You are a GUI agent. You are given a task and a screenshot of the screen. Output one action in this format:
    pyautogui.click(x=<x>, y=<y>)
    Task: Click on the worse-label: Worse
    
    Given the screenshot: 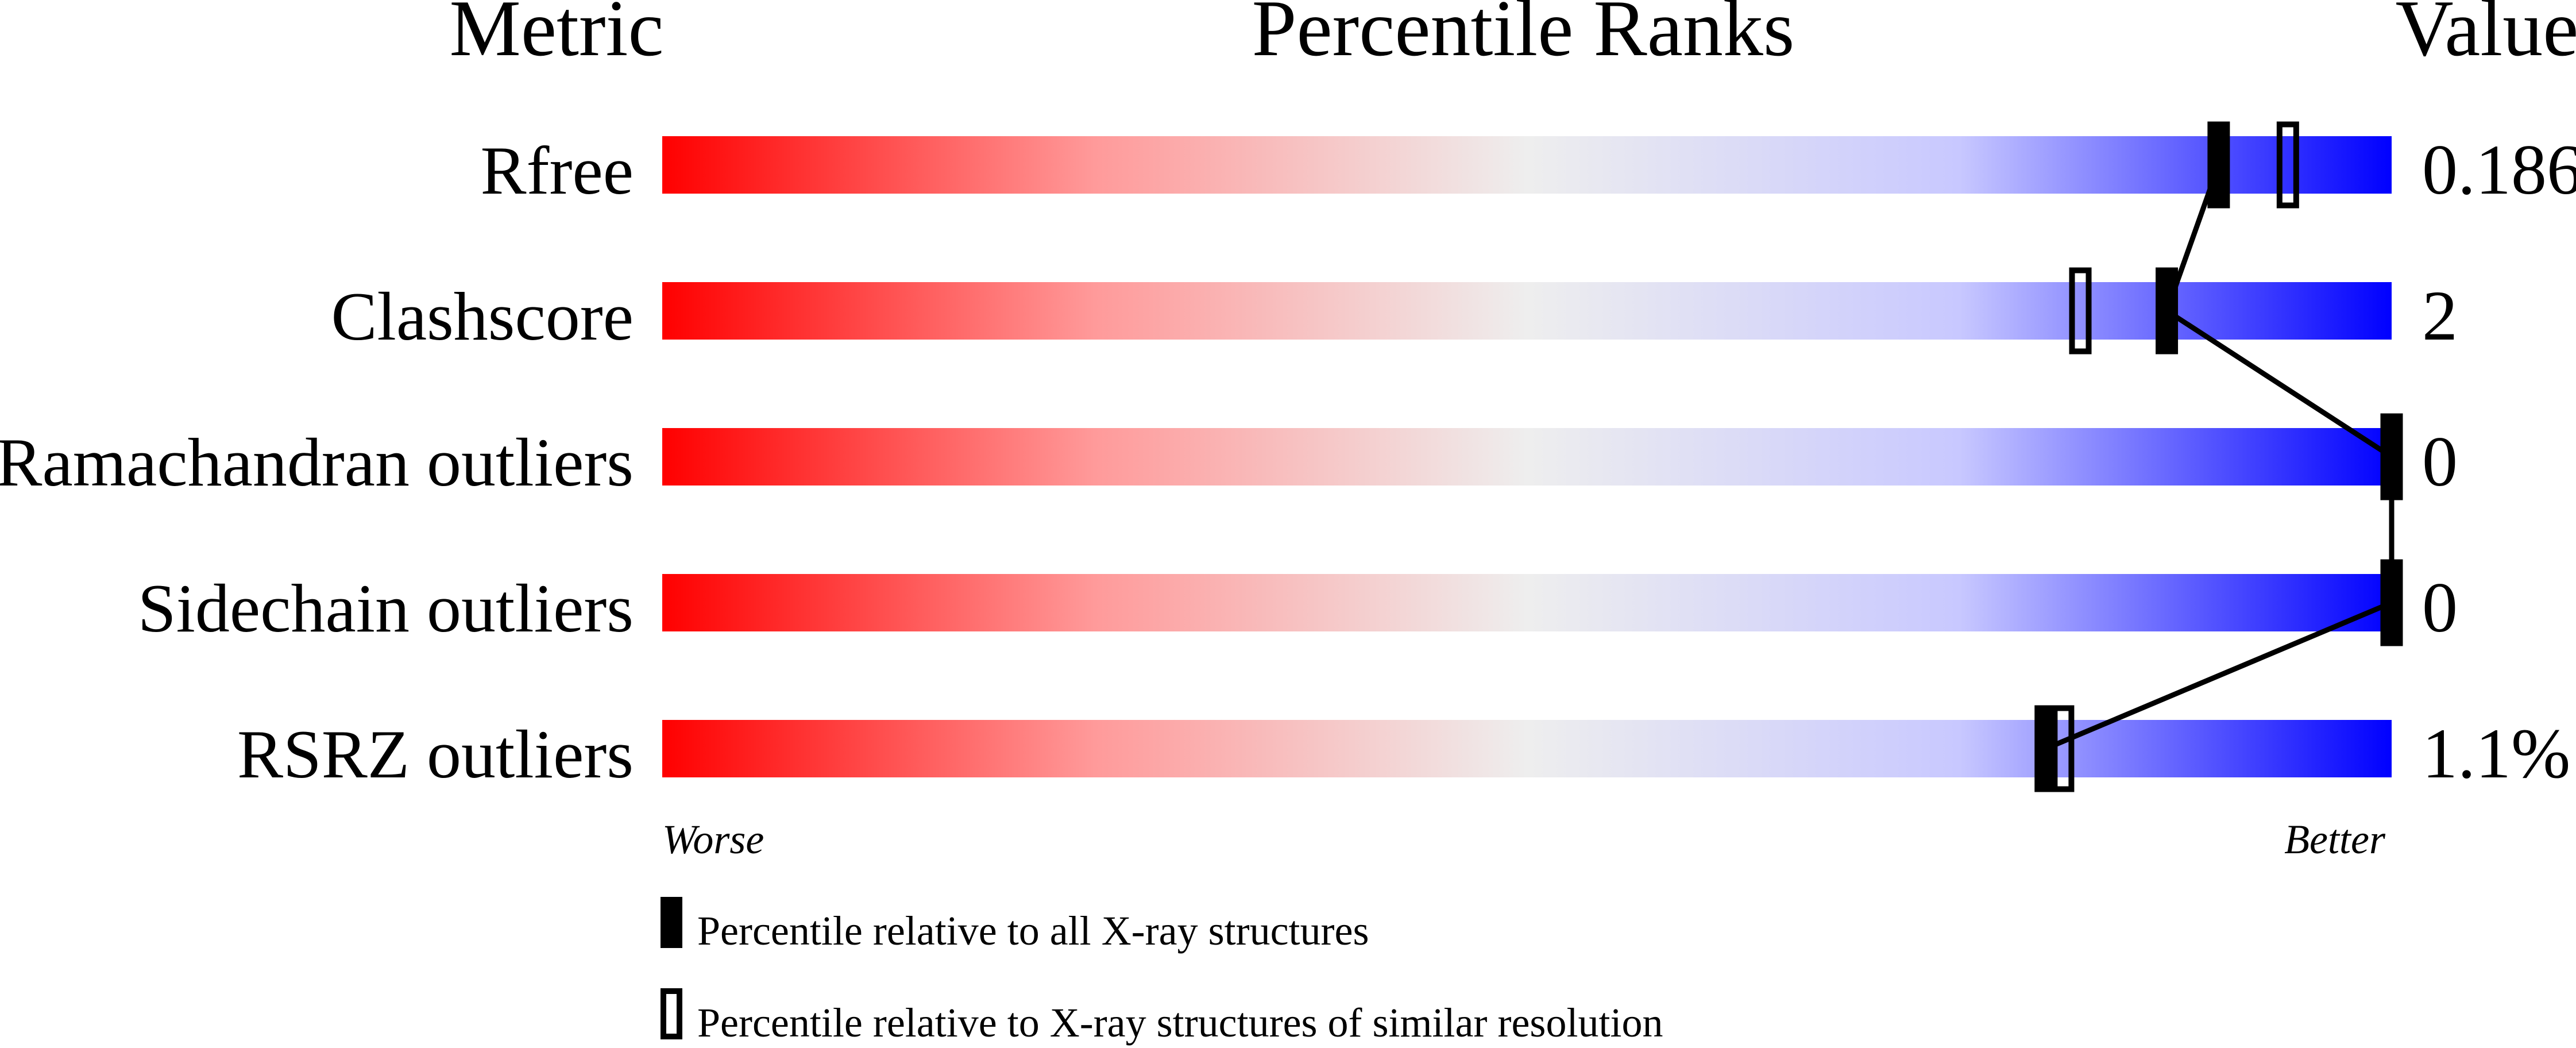 What is the action you would take?
    pyautogui.click(x=713, y=839)
    